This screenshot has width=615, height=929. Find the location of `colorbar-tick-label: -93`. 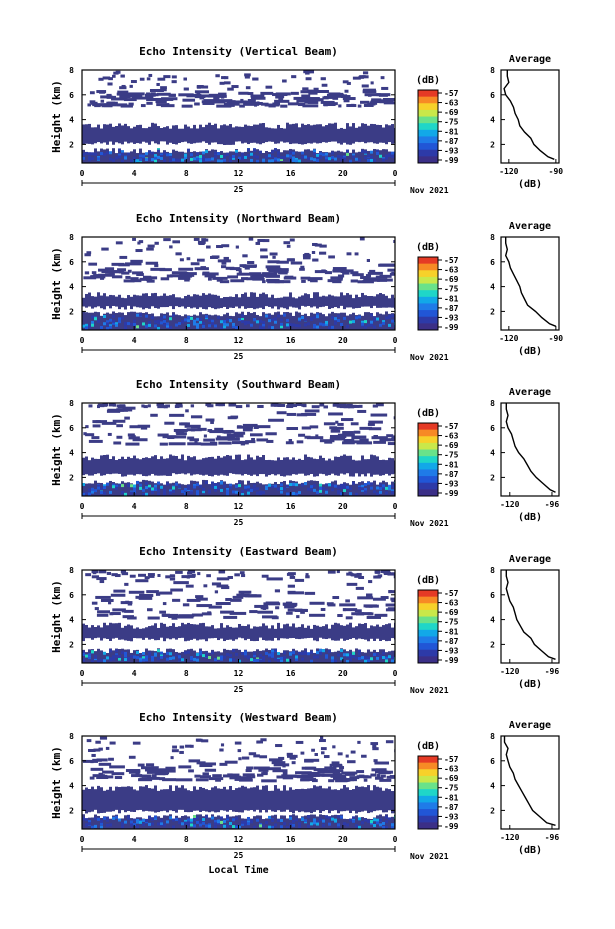

colorbar-tick-label: -93 is located at coordinates (451, 317).